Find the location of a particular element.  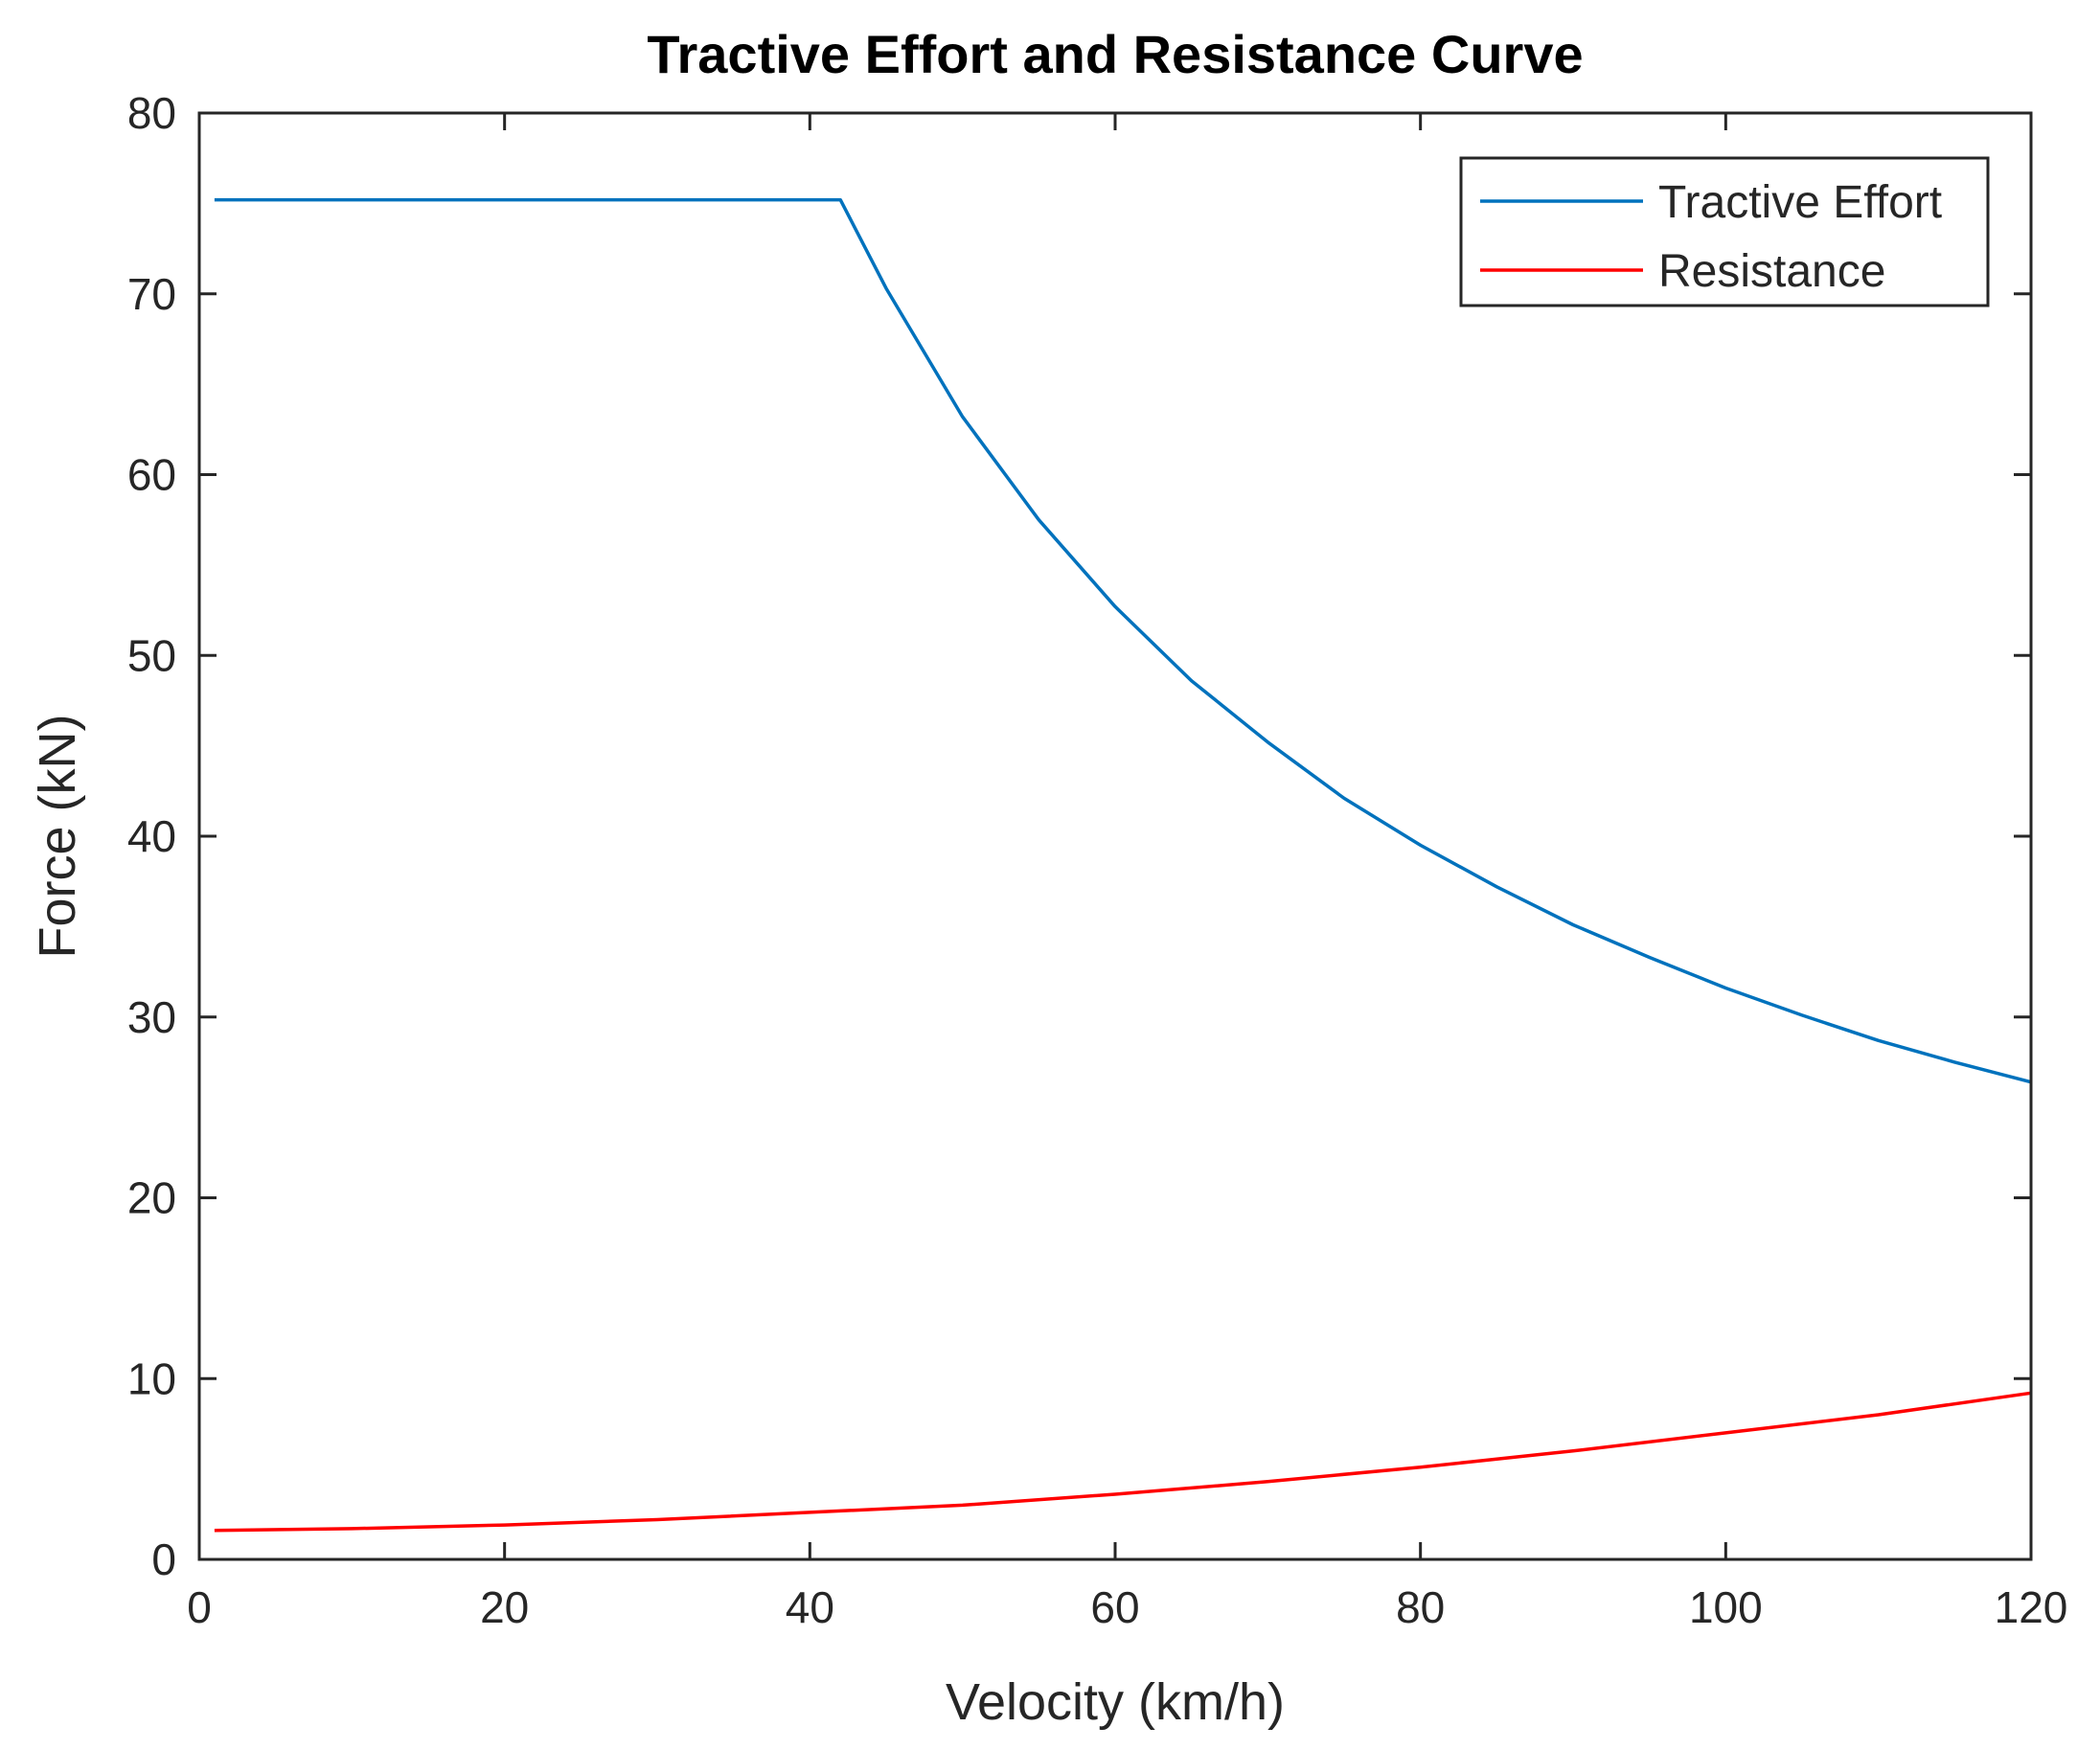

legend-label: Tractive Effort is located at coordinates (1800, 202).